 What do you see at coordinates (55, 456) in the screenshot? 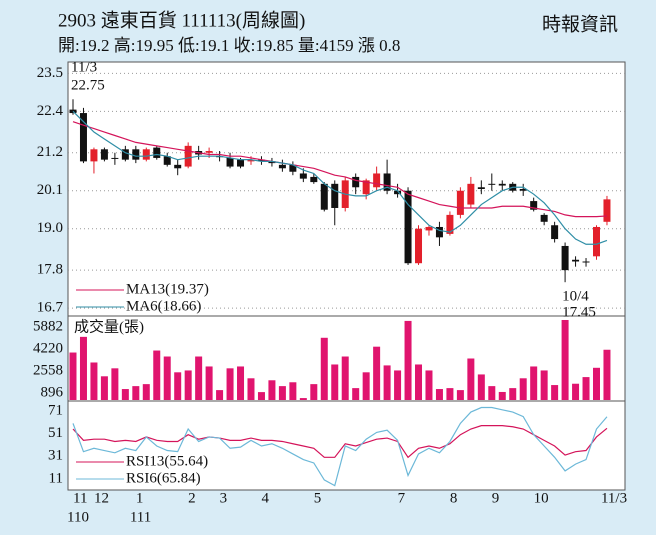
I see `y-tick-label: 31` at bounding box center [55, 456].